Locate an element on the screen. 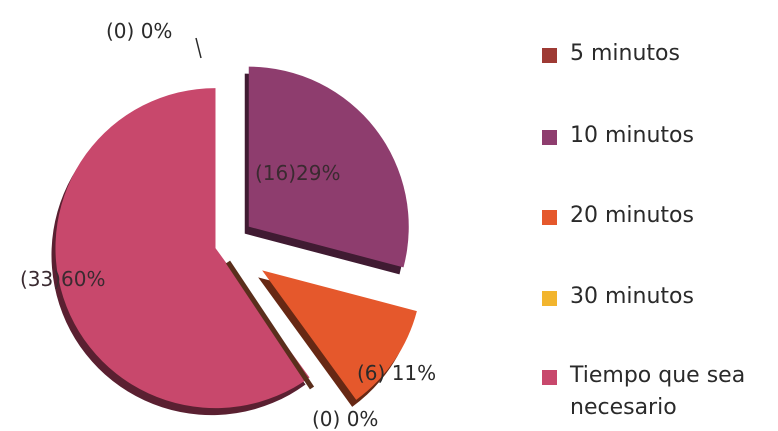 This screenshot has height=431, width=778. data-label-10-minutos: (16)29% is located at coordinates (298, 173).